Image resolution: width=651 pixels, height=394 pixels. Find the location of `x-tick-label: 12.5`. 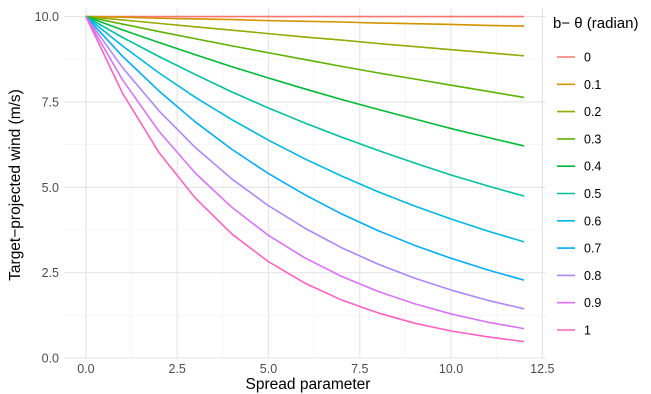

x-tick-label: 12.5 is located at coordinates (542, 369).